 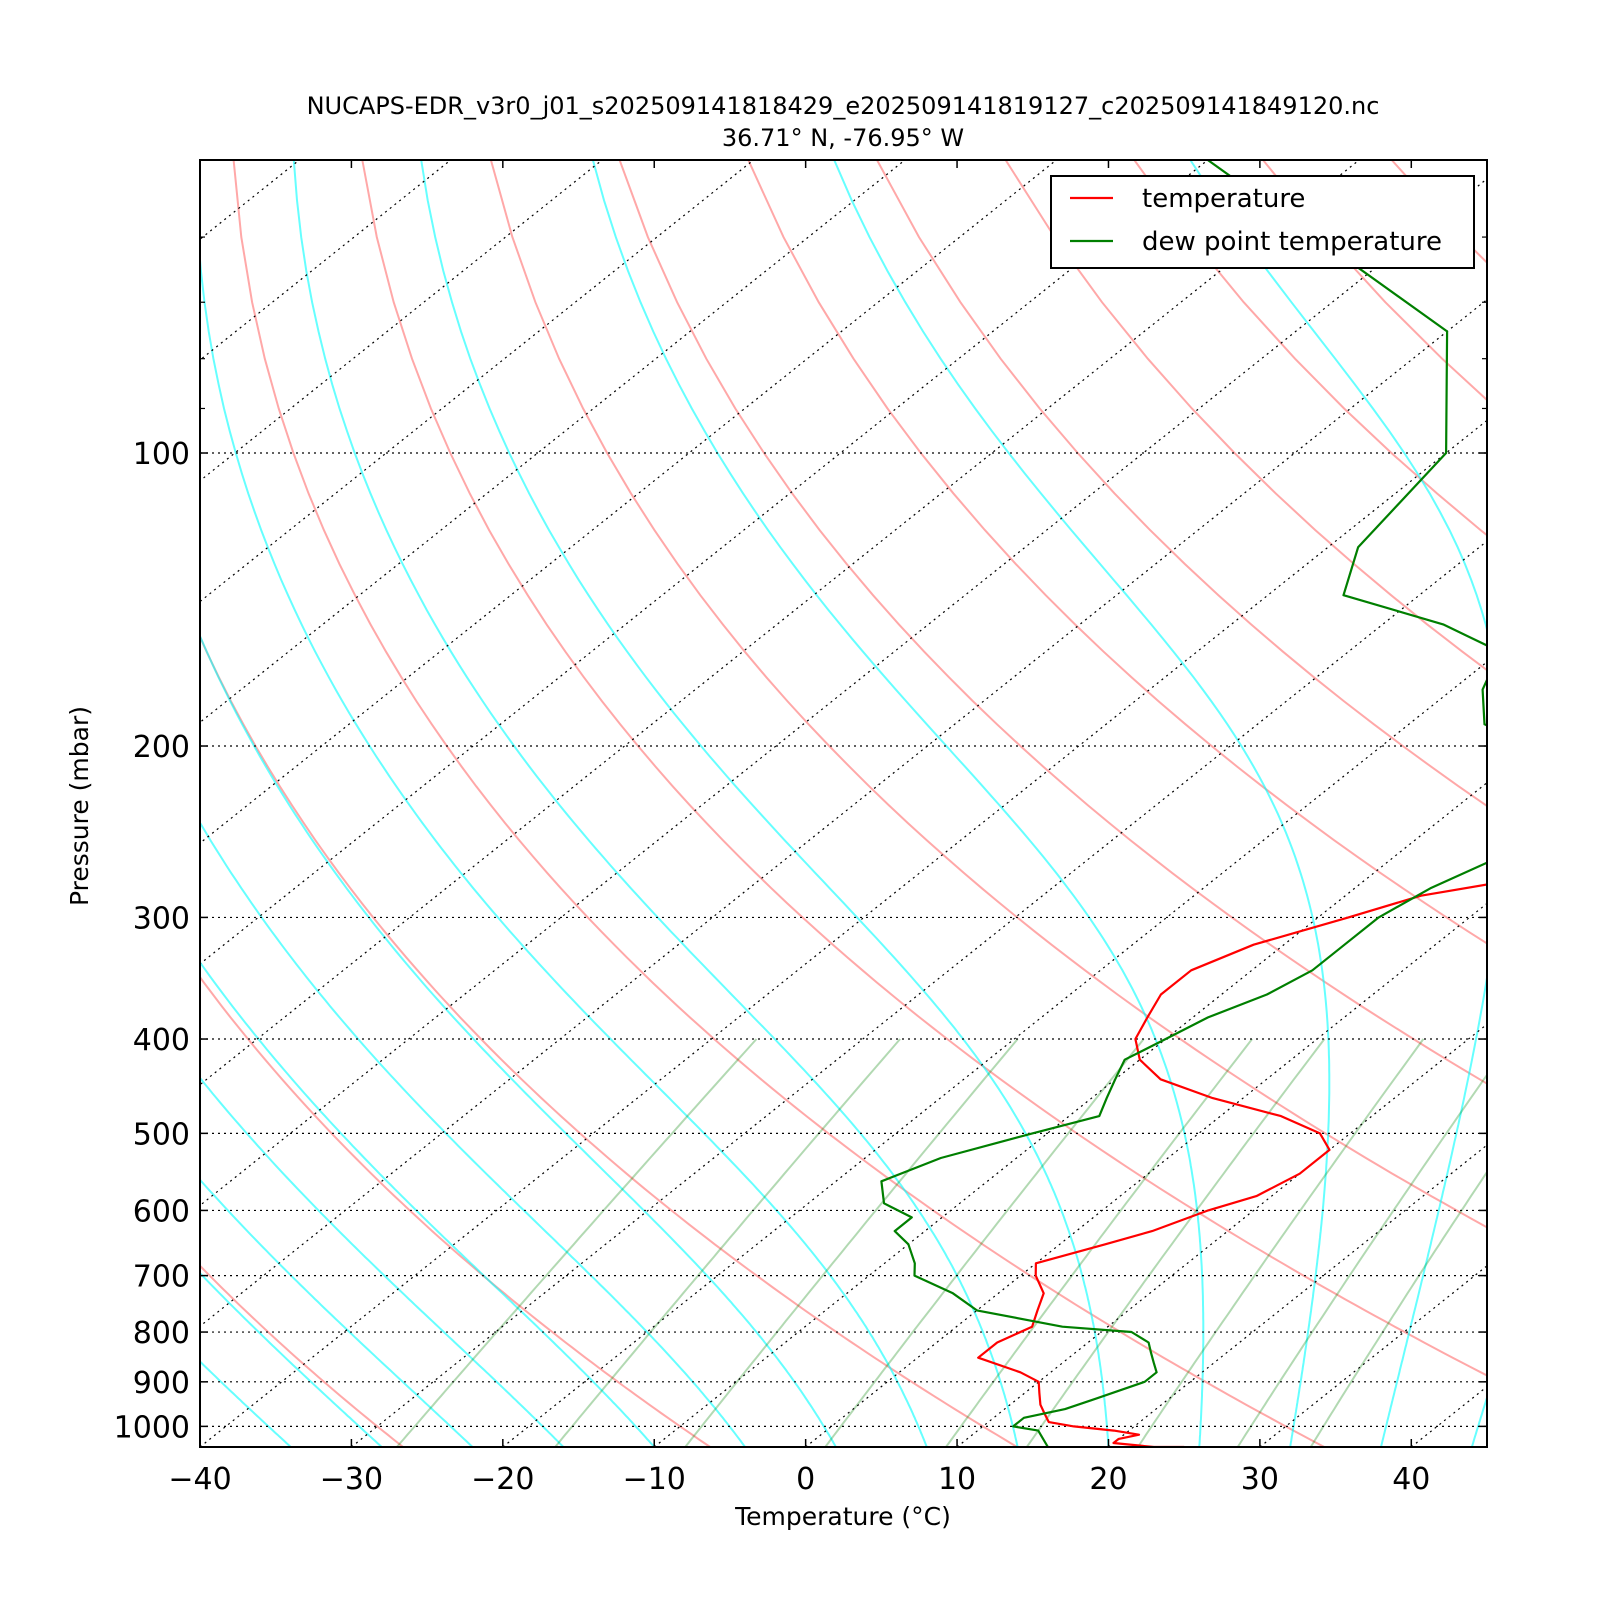 What do you see at coordinates (199, 1479) in the screenshot?
I see `x-tick-label: −40` at bounding box center [199, 1479].